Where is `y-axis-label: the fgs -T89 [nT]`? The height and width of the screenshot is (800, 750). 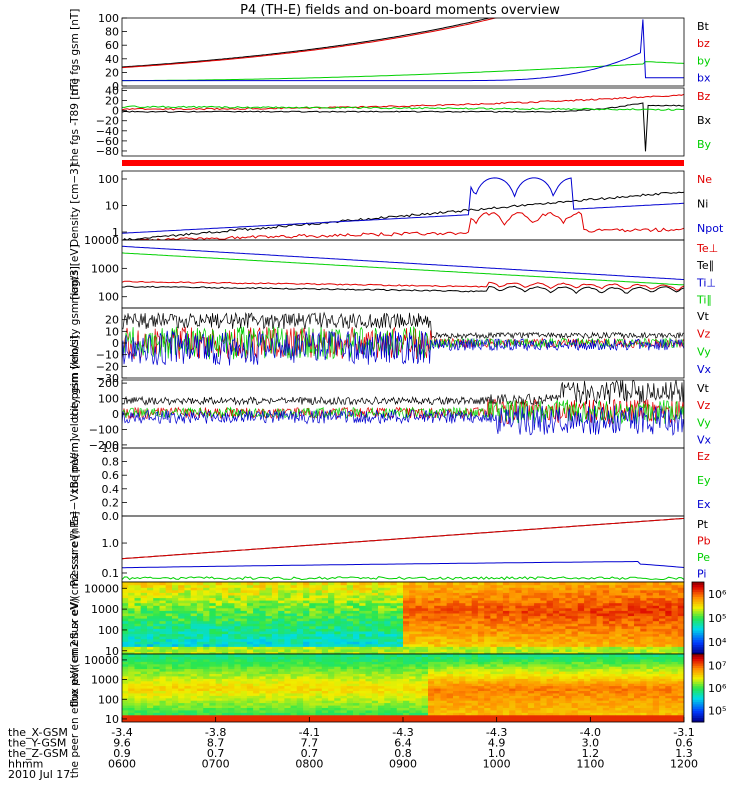
y-axis-label: the fgs -T89 [nT] is located at coordinates (75, 122).